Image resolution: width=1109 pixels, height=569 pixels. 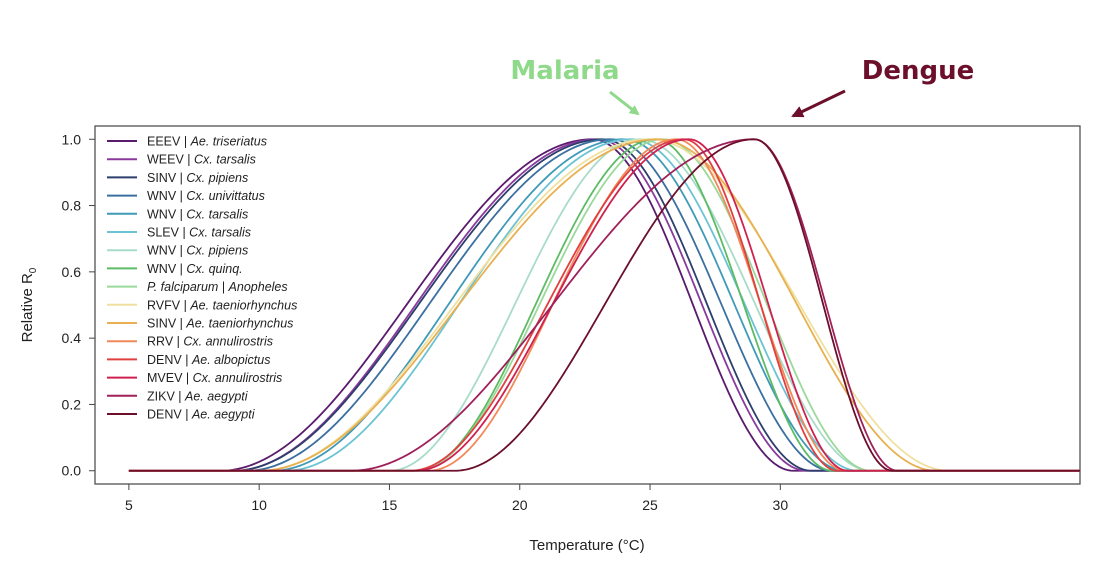 I want to click on y-axis-ticks: 0.0 0.2 0.4 0.6 0.8 1.0, so click(x=78, y=305).